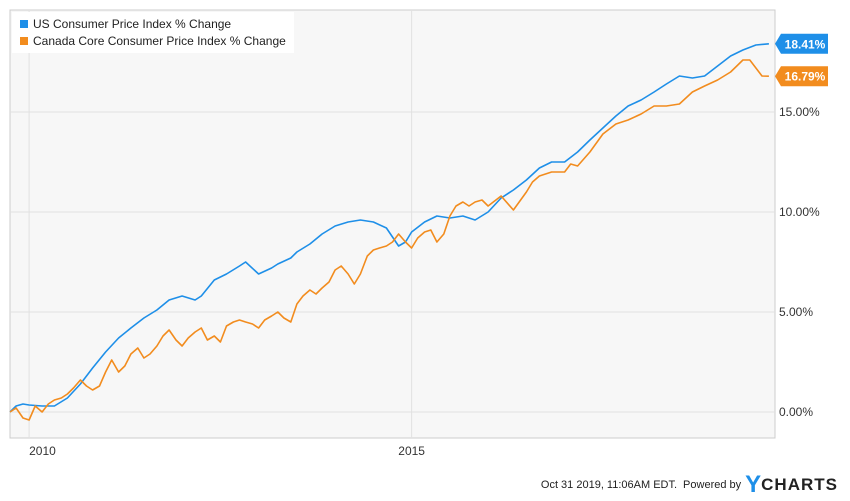 This screenshot has height=501, width=850. What do you see at coordinates (712, 485) in the screenshot?
I see `powered-by-text: Powered by` at bounding box center [712, 485].